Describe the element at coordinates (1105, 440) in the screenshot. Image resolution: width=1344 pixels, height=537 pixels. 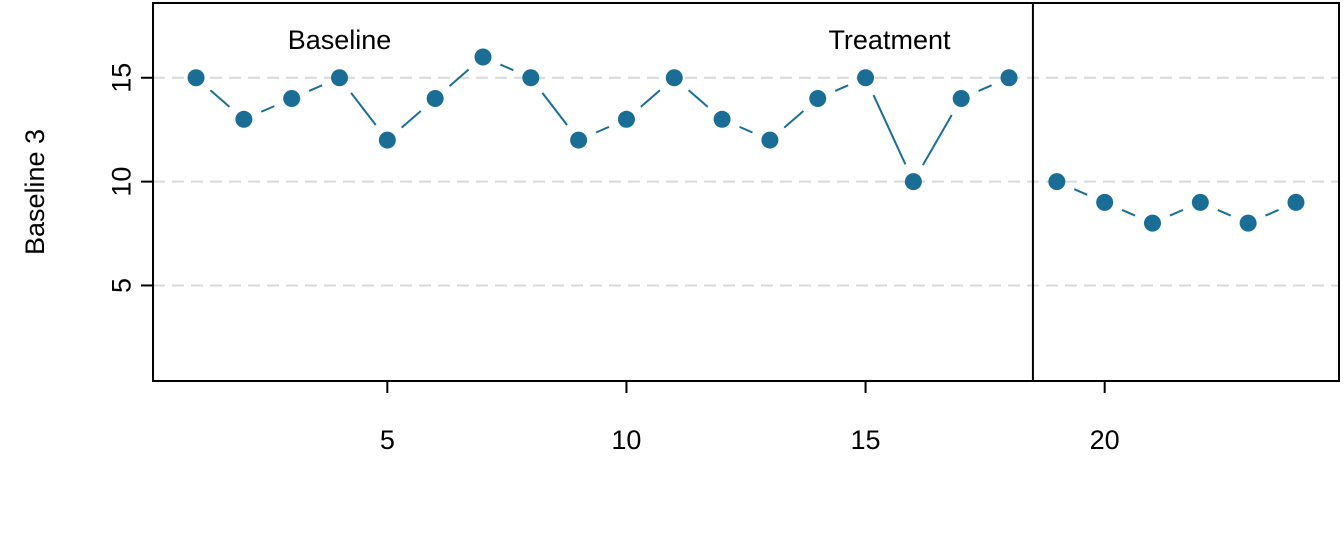
I see `x-tick-label-20: 20` at that location.